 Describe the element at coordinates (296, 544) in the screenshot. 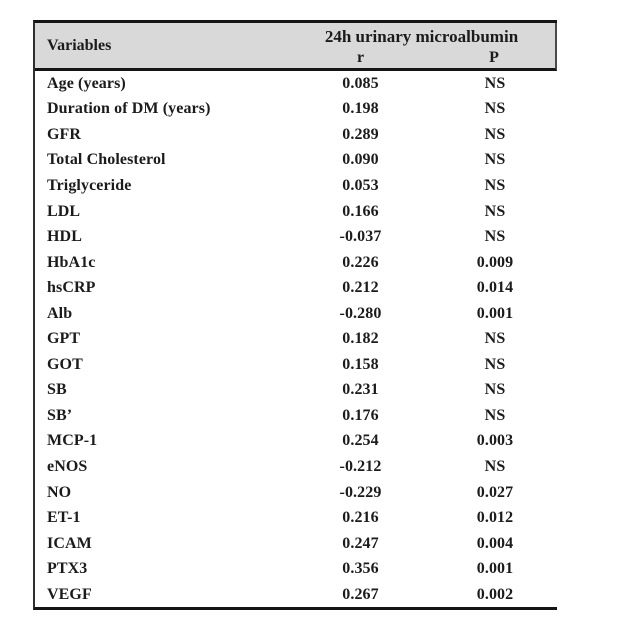

I see `table-row: ICAM 0.247 0.004` at that location.